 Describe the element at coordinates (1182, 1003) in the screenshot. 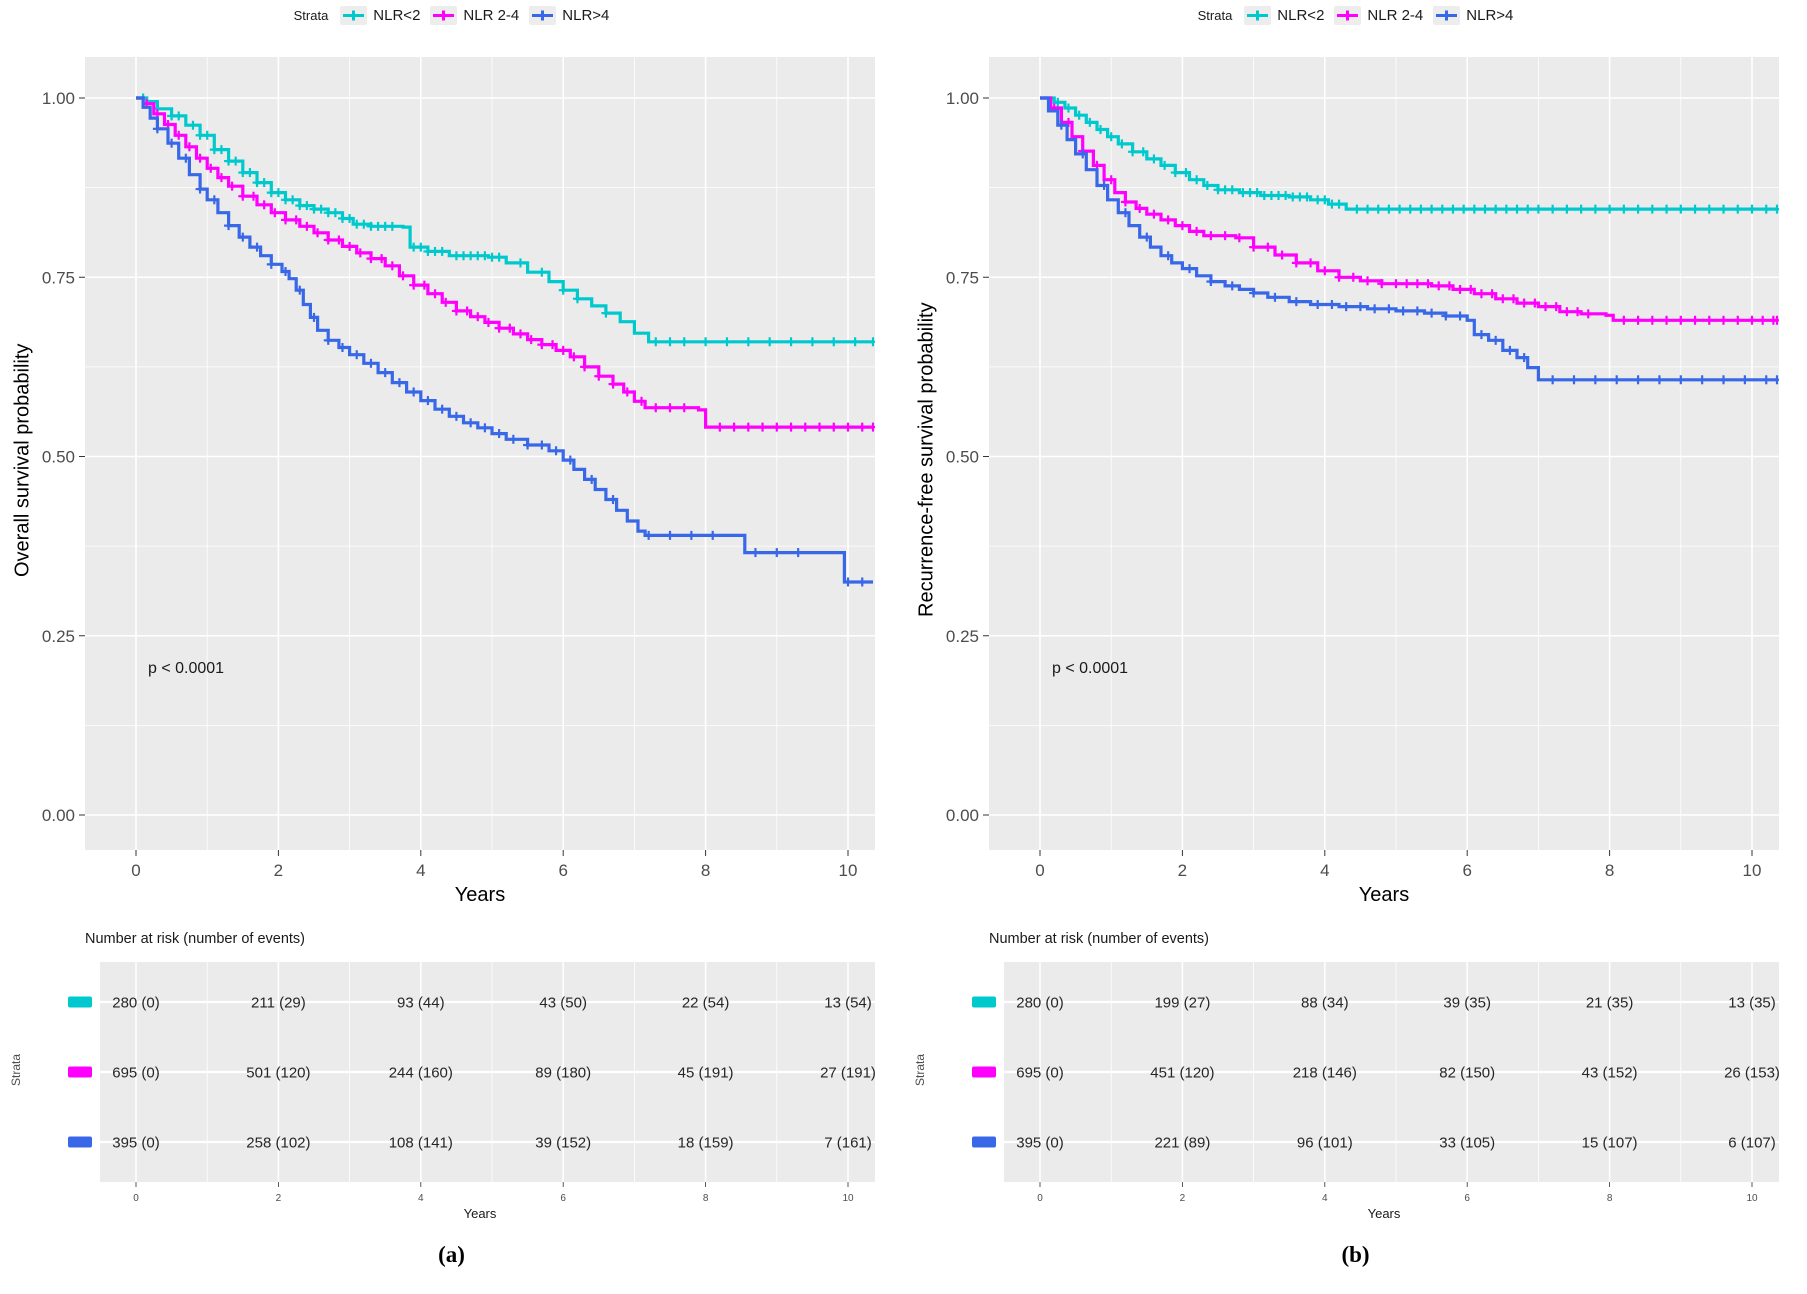

I see `svg-text: 199 (27)` at that location.